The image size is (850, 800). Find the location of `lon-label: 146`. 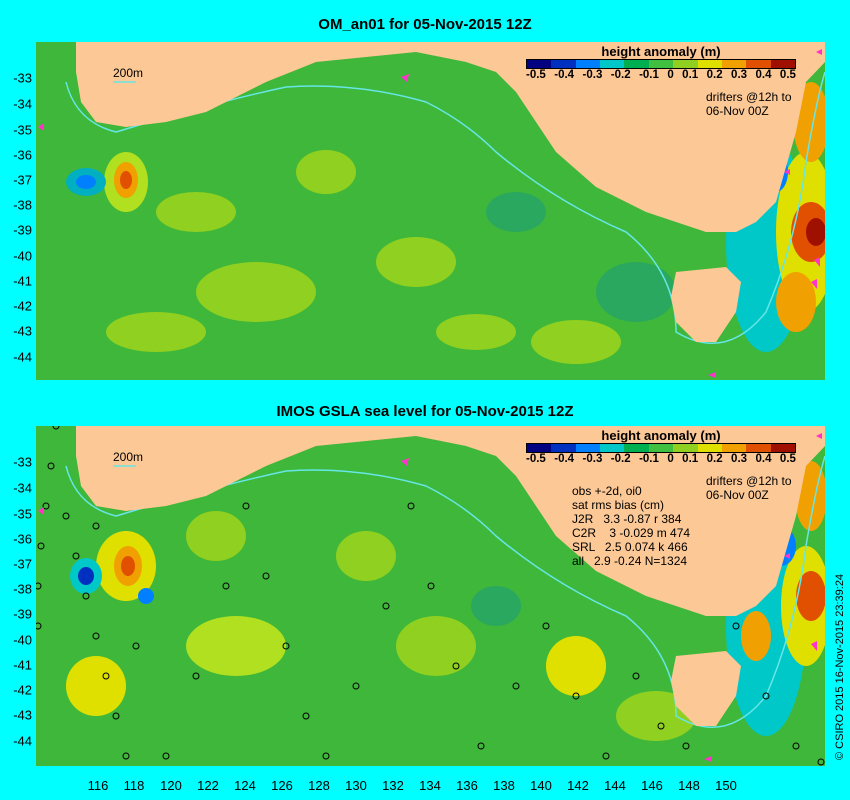

lon-label: 146 is located at coordinates (652, 785).